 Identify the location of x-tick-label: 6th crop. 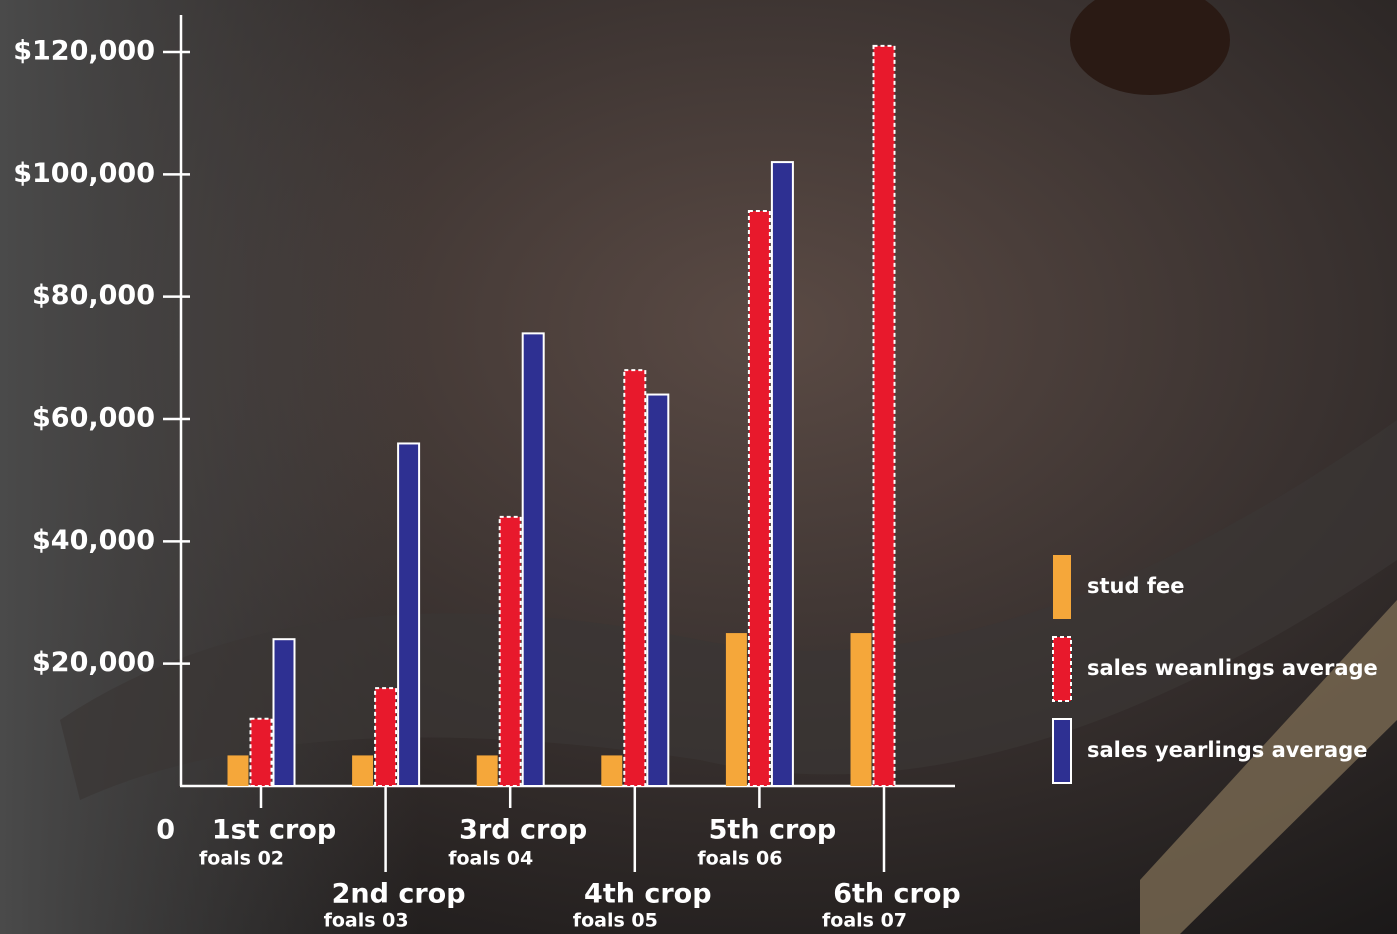
(897, 894).